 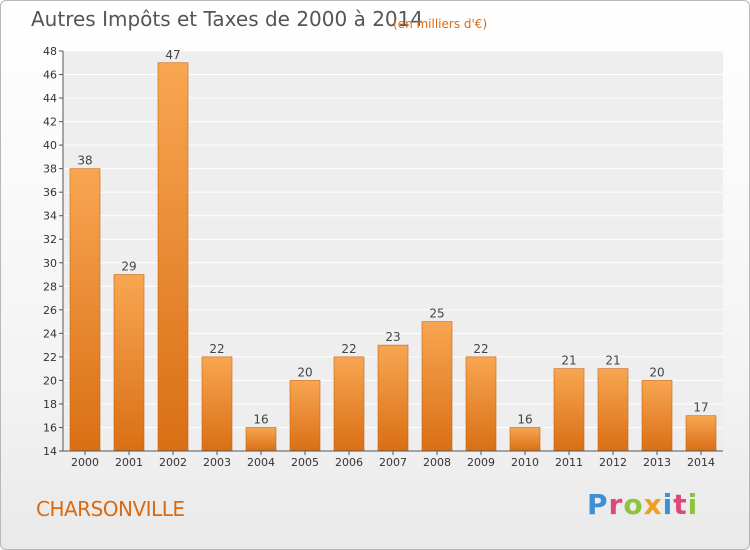 What do you see at coordinates (217, 462) in the screenshot?
I see `x-tick-label: 2003` at bounding box center [217, 462].